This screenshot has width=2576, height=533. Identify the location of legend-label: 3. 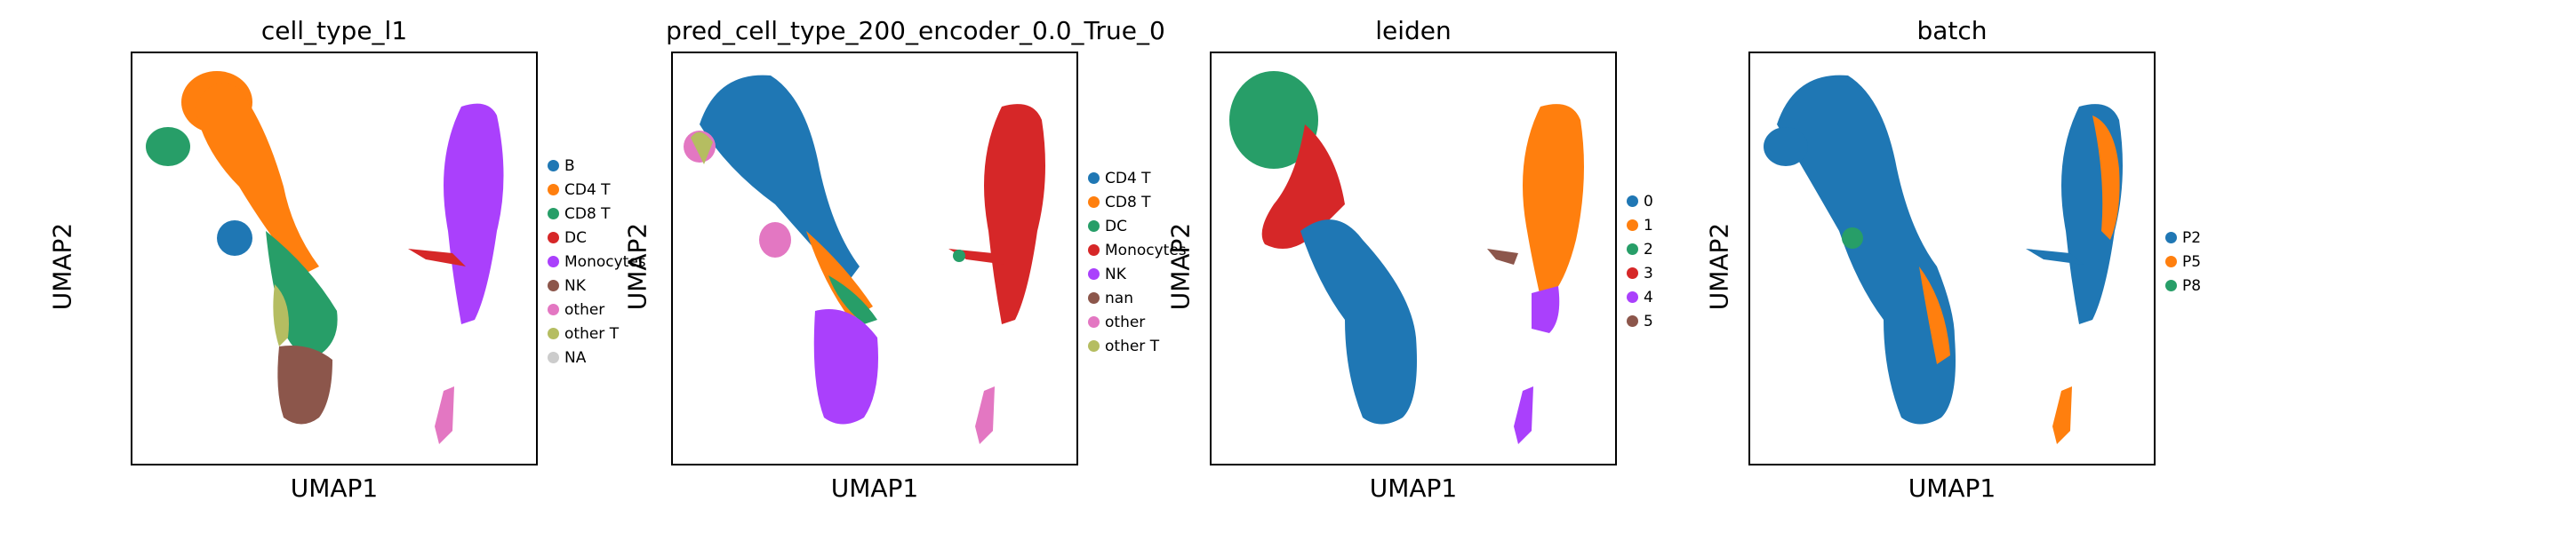
(1648, 273).